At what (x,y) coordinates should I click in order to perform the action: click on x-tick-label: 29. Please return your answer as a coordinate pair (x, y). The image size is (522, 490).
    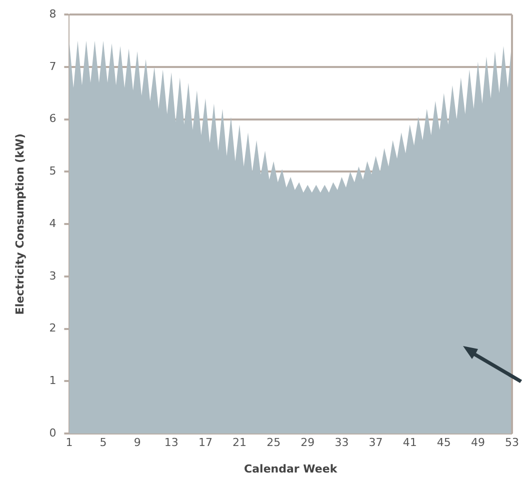
    Looking at the image, I should click on (307, 443).